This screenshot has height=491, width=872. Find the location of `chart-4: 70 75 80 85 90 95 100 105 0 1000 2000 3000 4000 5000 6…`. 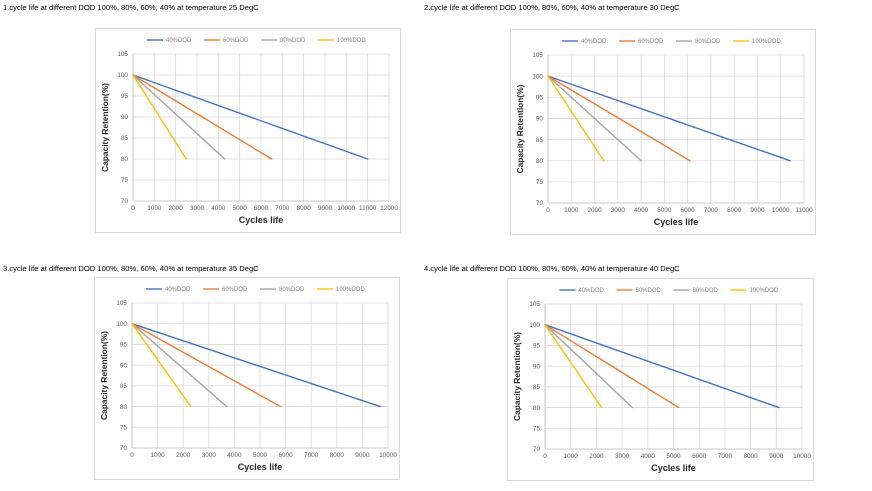

chart-4: 70 75 80 85 90 95 100 105 0 1000 2000 3000 4000 5000 6… is located at coordinates (660, 379).